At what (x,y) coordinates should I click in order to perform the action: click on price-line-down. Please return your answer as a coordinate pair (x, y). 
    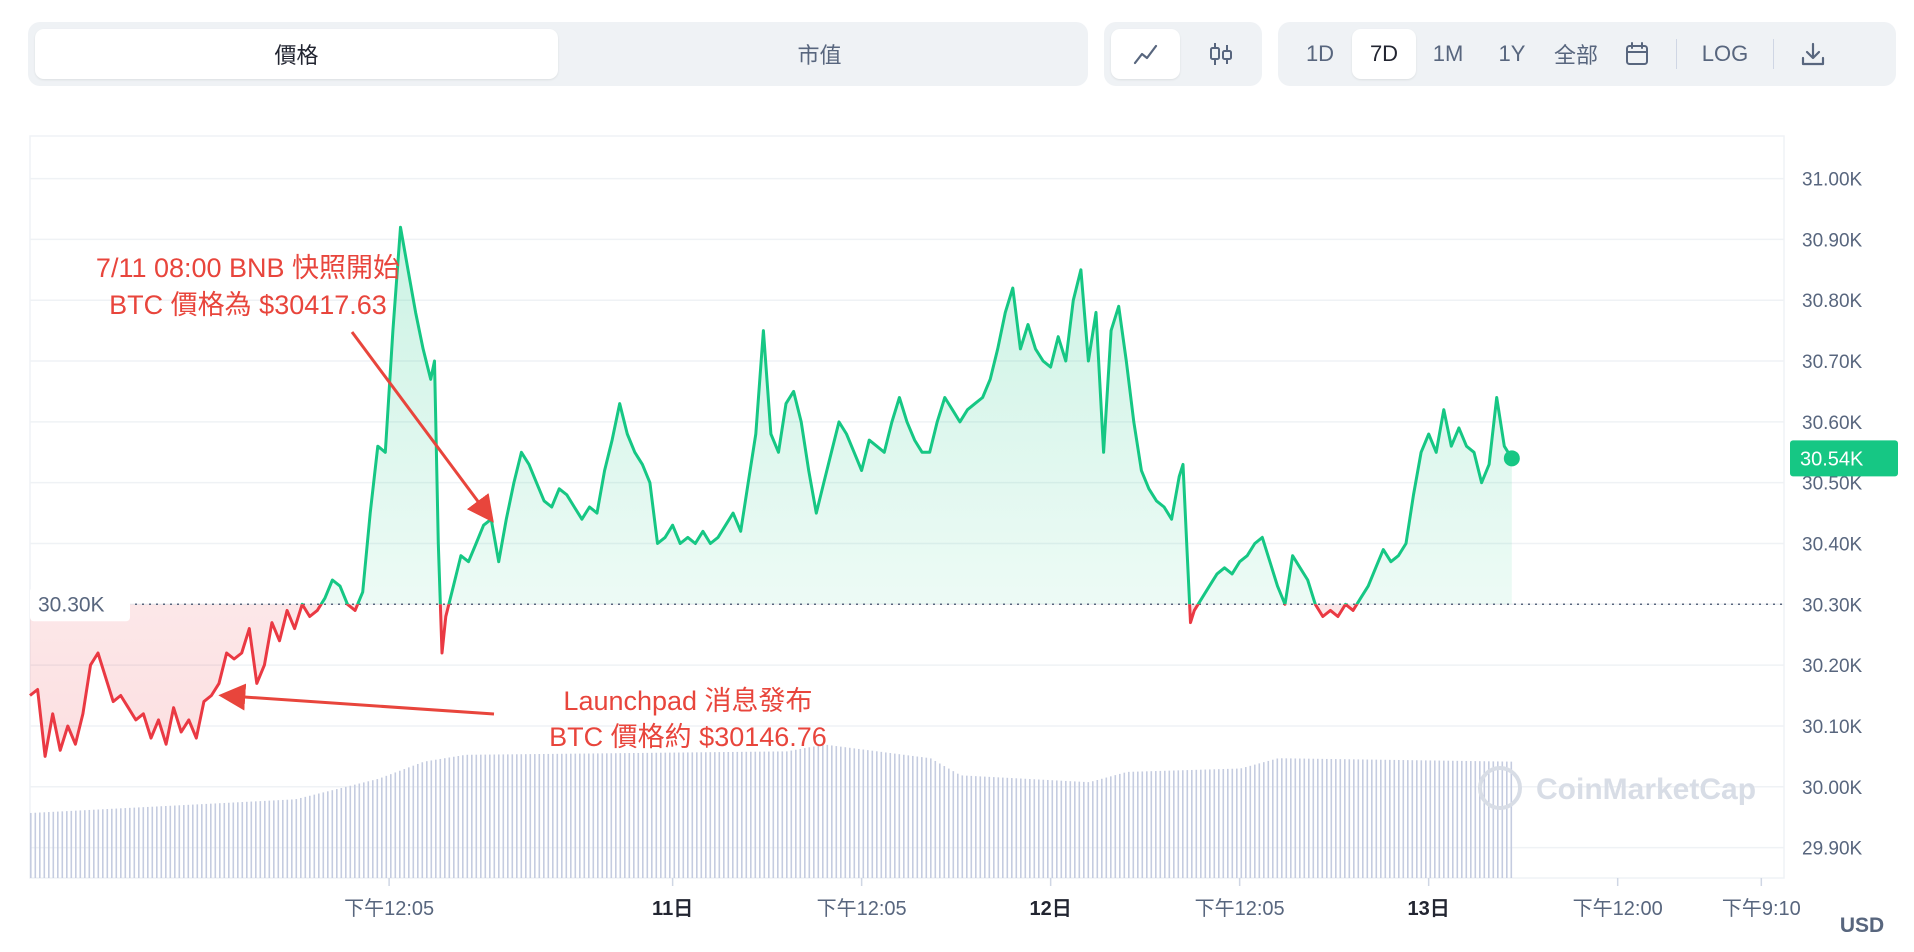
    Looking at the image, I should click on (694, 681).